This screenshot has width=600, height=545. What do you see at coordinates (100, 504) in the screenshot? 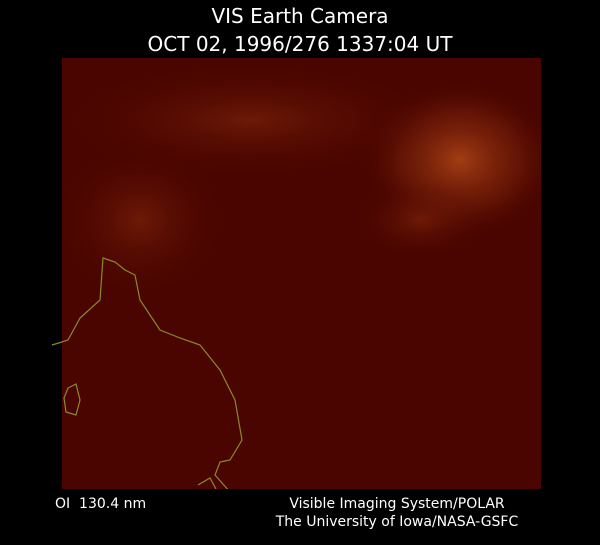
I see `wavelength: OI 130.4 nm` at bounding box center [100, 504].